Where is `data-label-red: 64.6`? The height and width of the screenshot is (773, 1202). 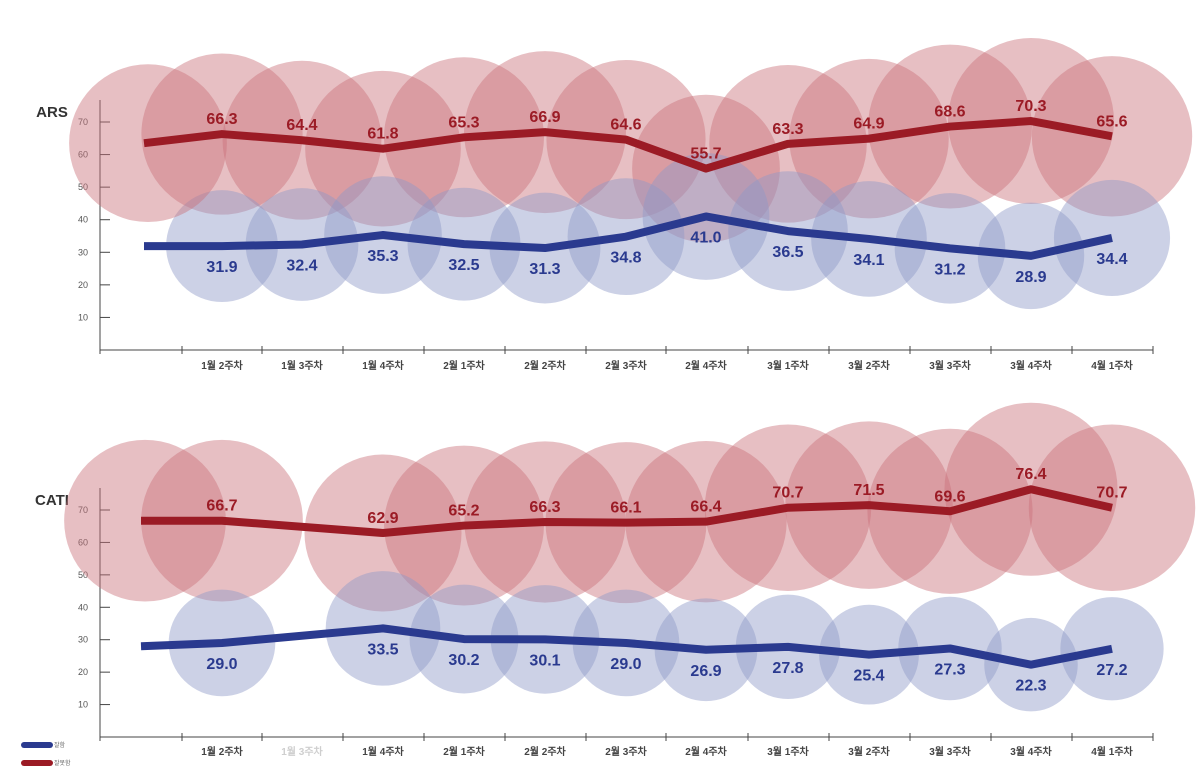
data-label-red: 64.6 is located at coordinates (625, 125).